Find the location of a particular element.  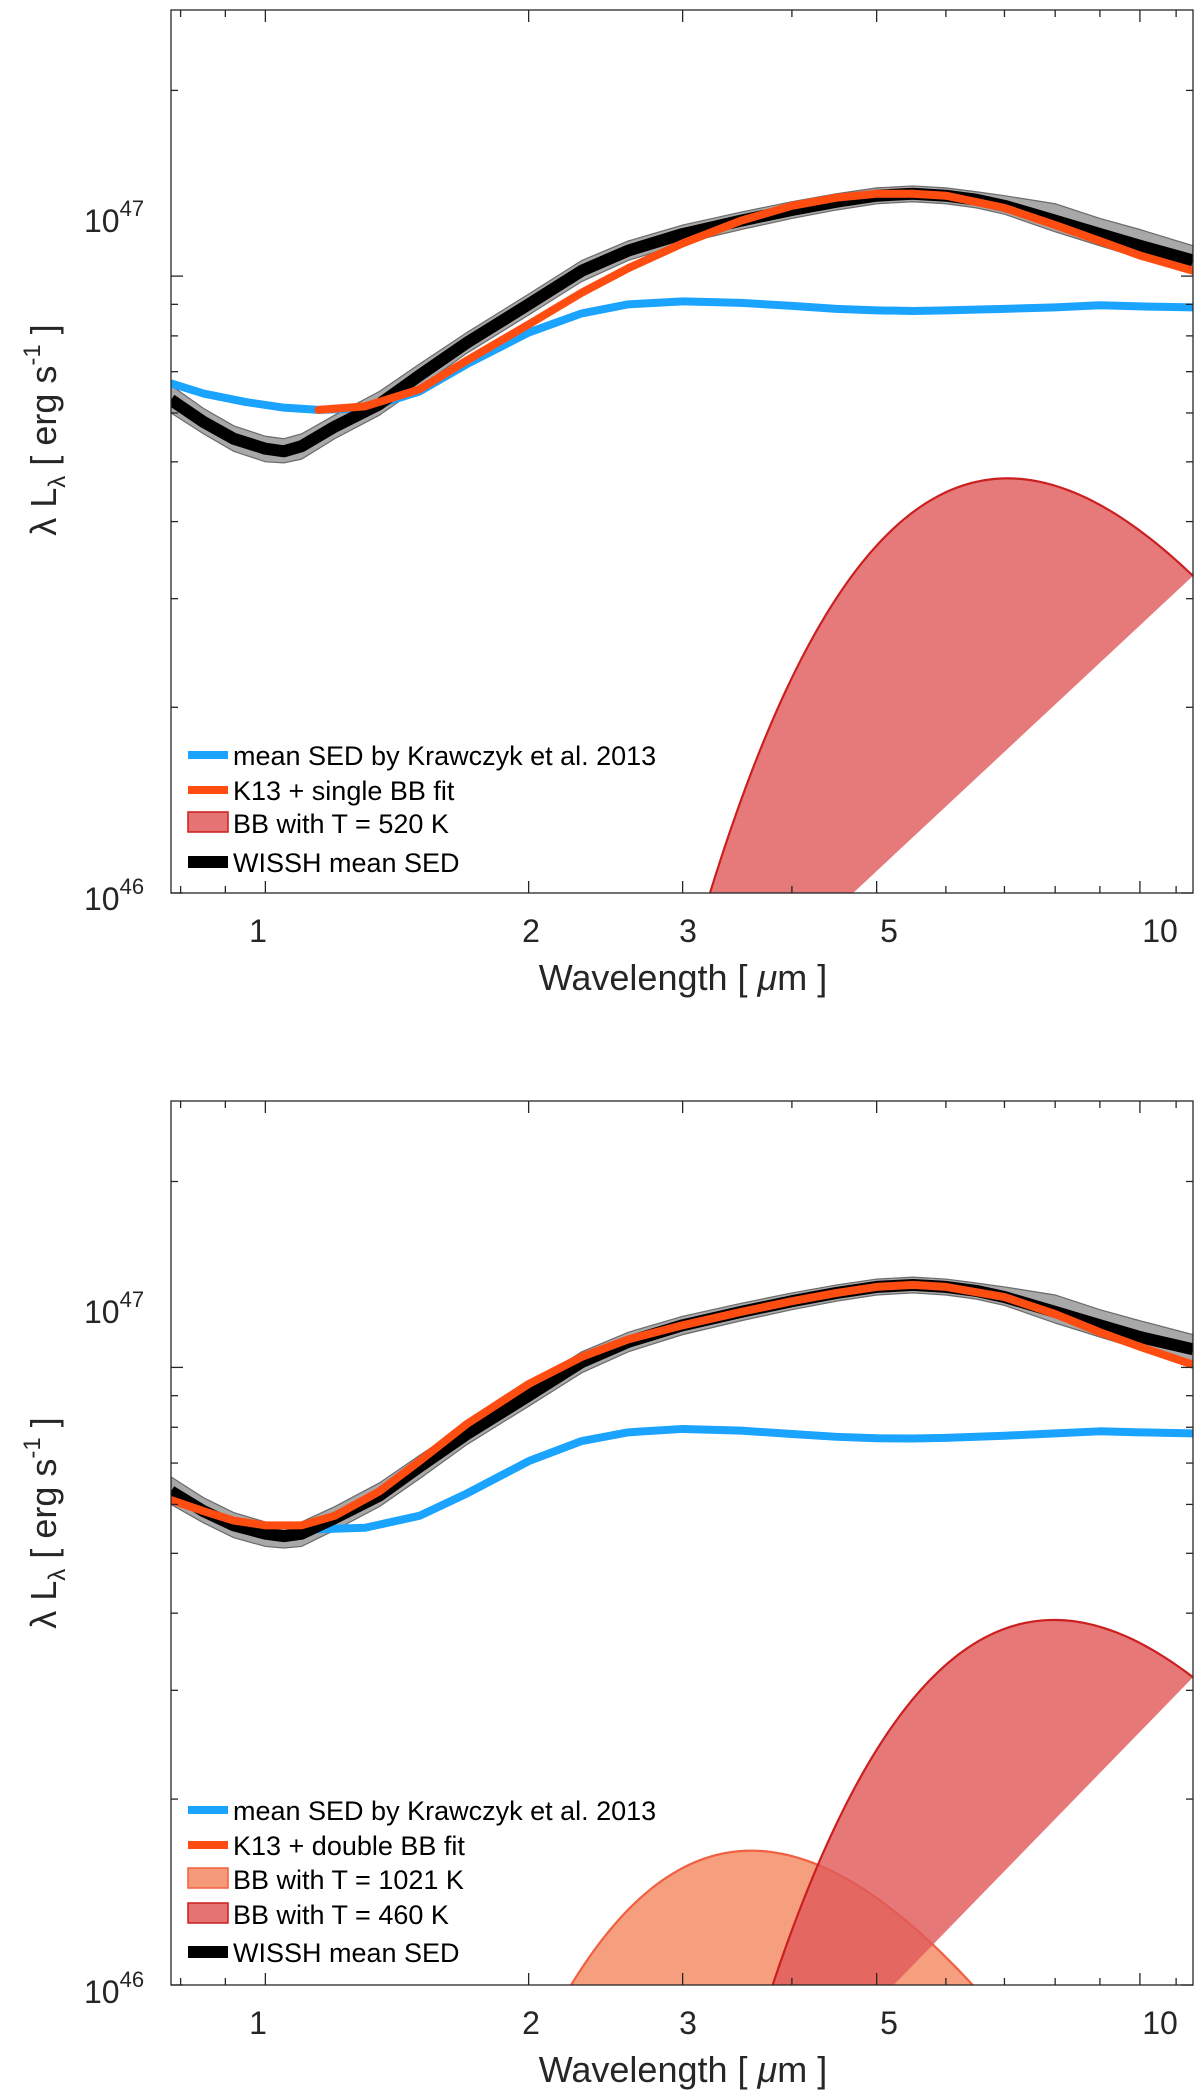

xtick-label-bottom-5: 5 is located at coordinates (889, 2023).